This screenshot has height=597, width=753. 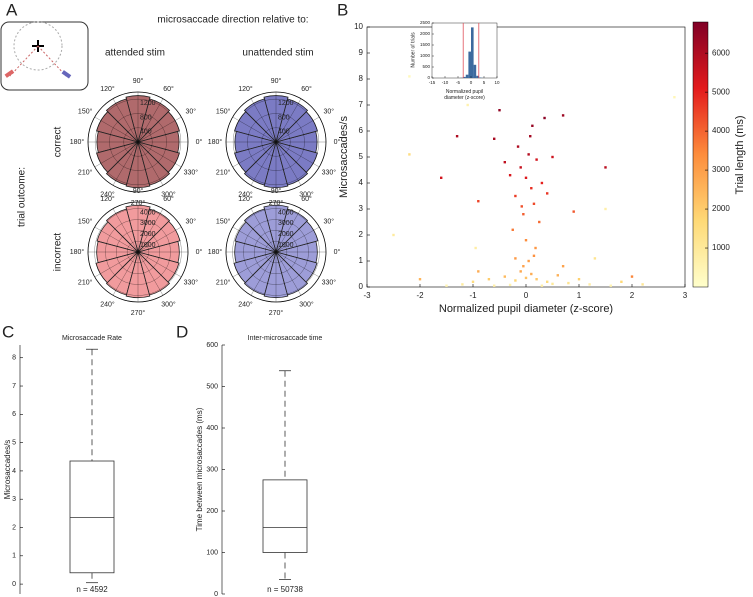 What do you see at coordinates (425, 33) in the screenshot?
I see `y-tick-label: 2000` at bounding box center [425, 33].